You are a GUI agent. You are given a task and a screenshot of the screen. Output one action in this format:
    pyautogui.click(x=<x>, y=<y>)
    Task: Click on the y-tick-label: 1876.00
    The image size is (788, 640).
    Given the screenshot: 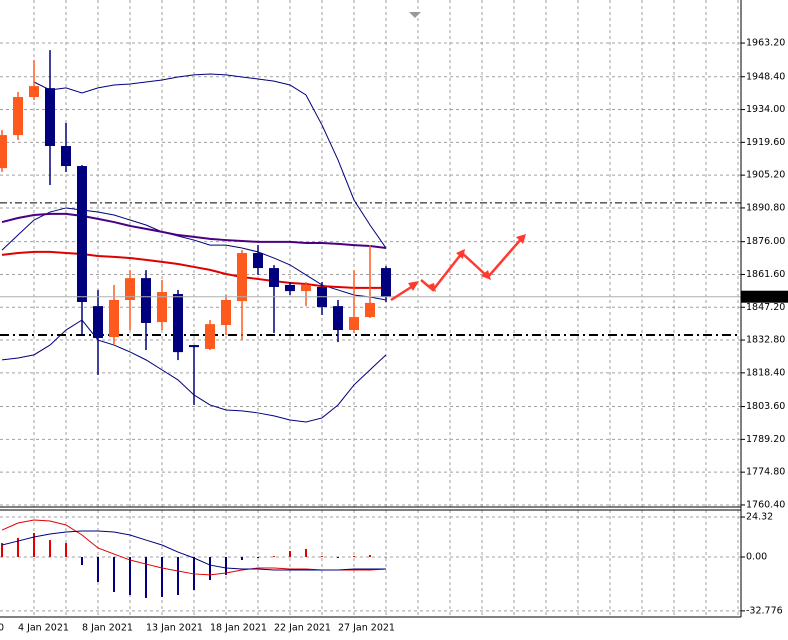 What is the action you would take?
    pyautogui.click(x=765, y=241)
    